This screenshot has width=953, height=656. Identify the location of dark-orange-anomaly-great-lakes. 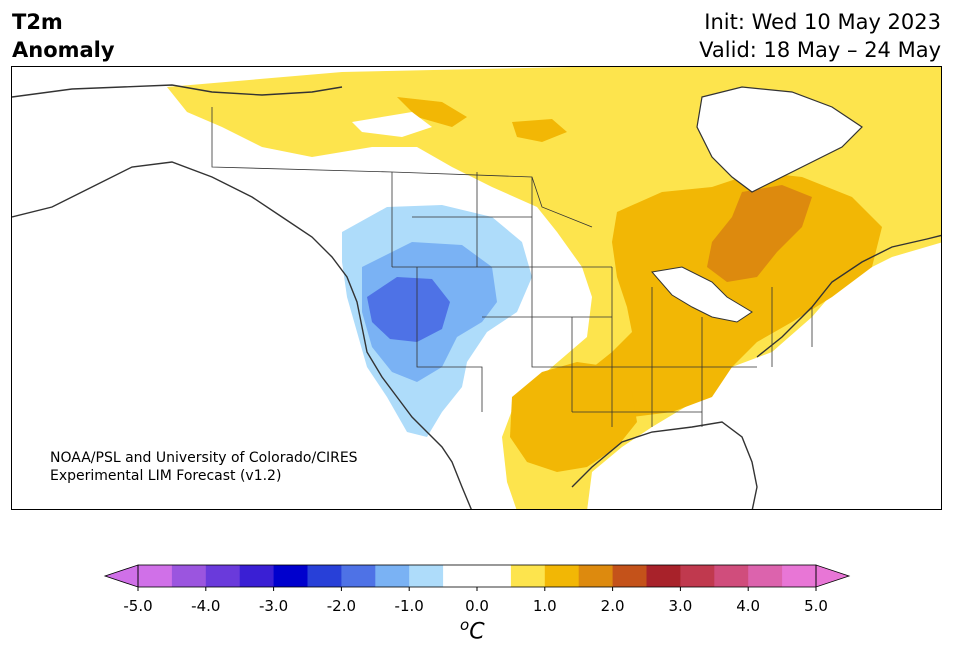
(759, 233).